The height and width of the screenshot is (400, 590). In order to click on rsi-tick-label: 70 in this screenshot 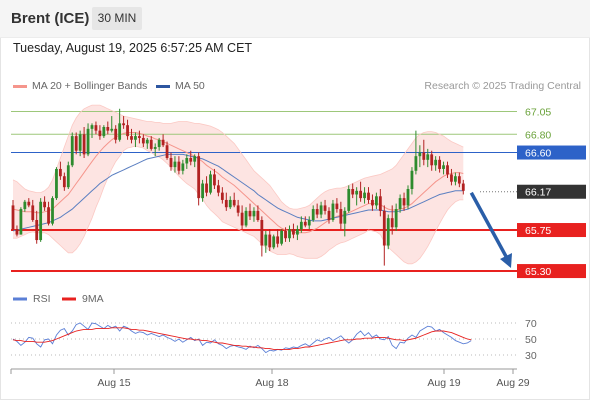, I will do `click(531, 324)`.